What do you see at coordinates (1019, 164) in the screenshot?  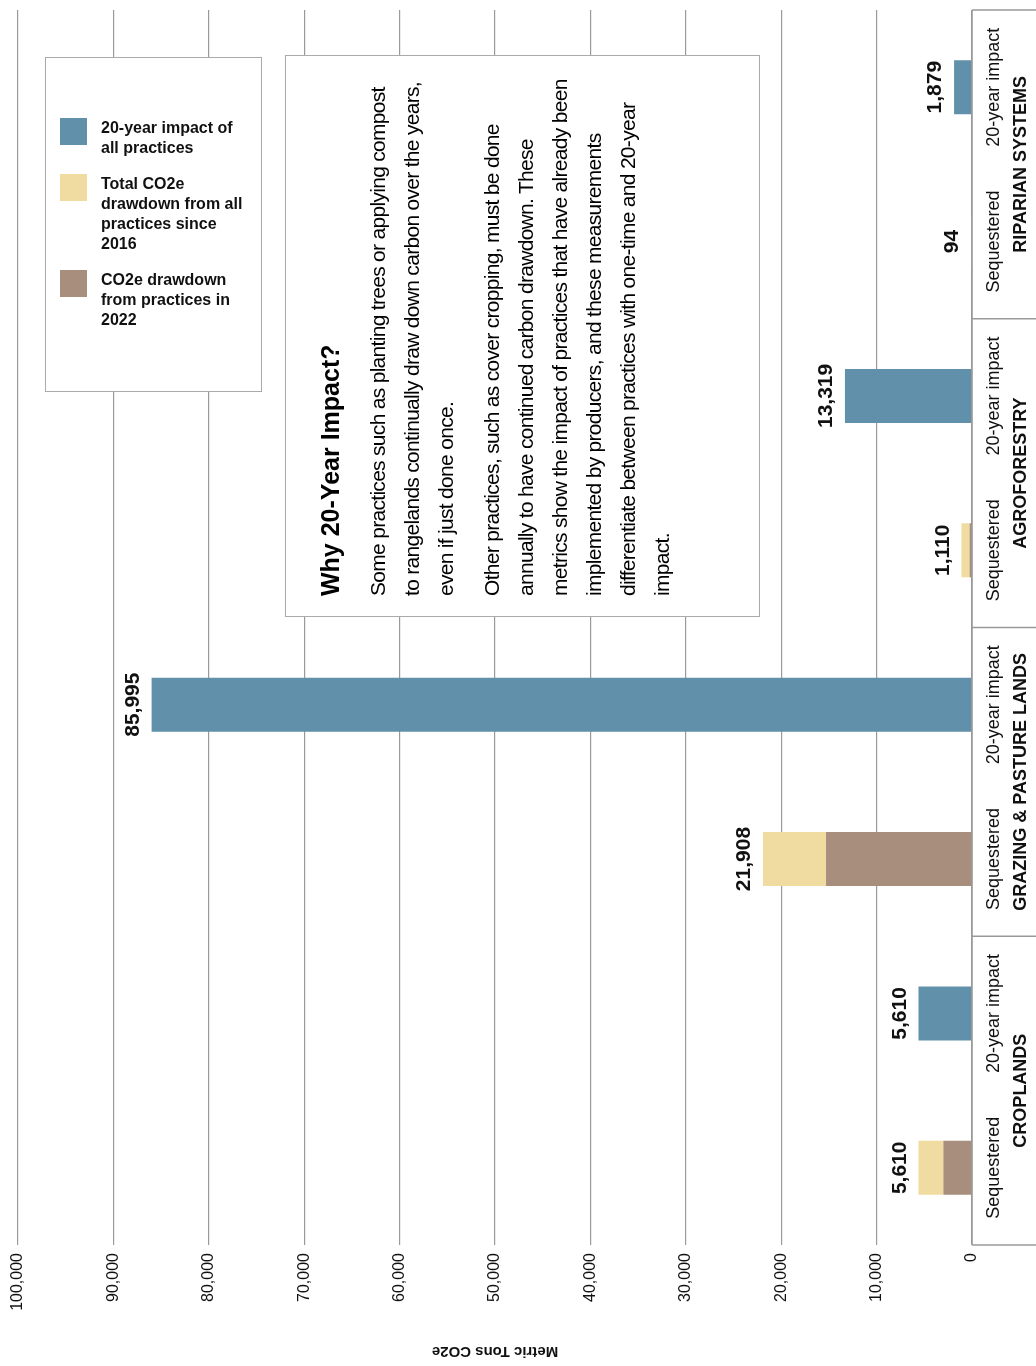 I see `text: RIPARIAN SYSTEMS` at bounding box center [1019, 164].